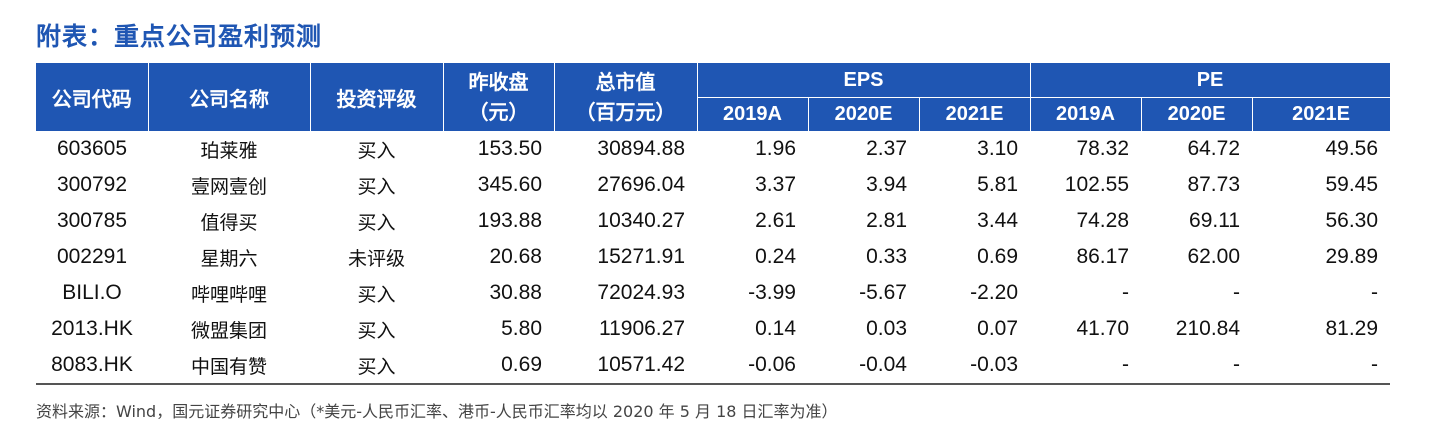  I want to click on header-eps-2020: 2020E, so click(863, 114).